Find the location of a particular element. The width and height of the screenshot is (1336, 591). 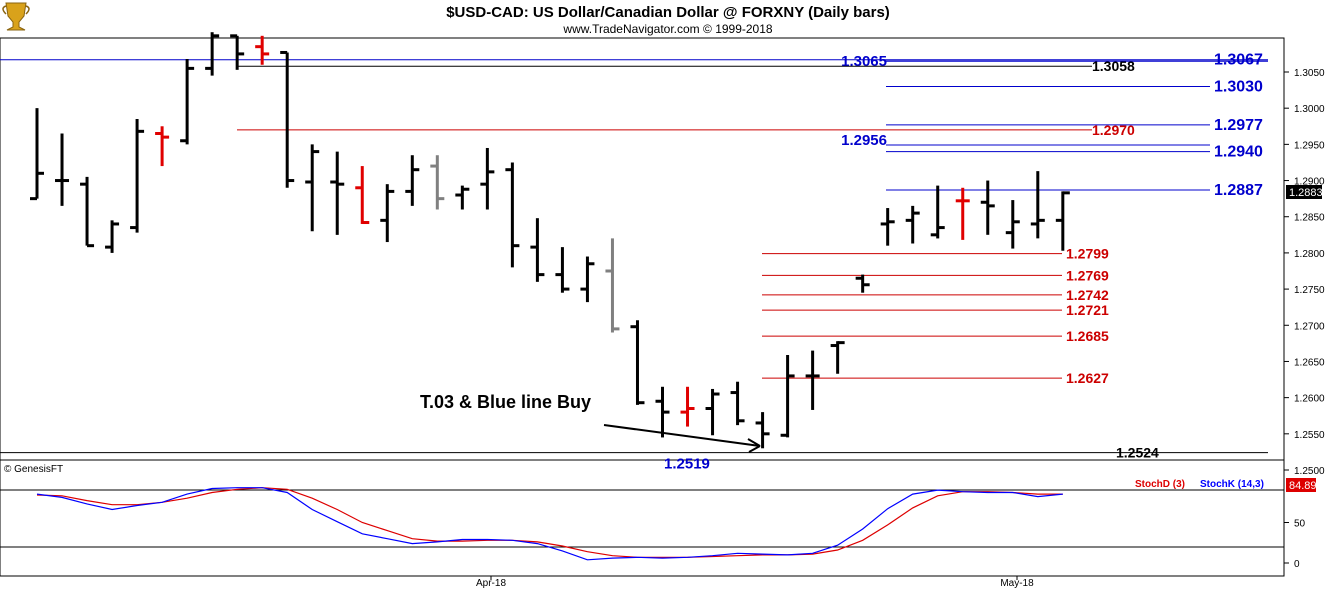

price-tick-label: 1.2700 is located at coordinates (1309, 326).